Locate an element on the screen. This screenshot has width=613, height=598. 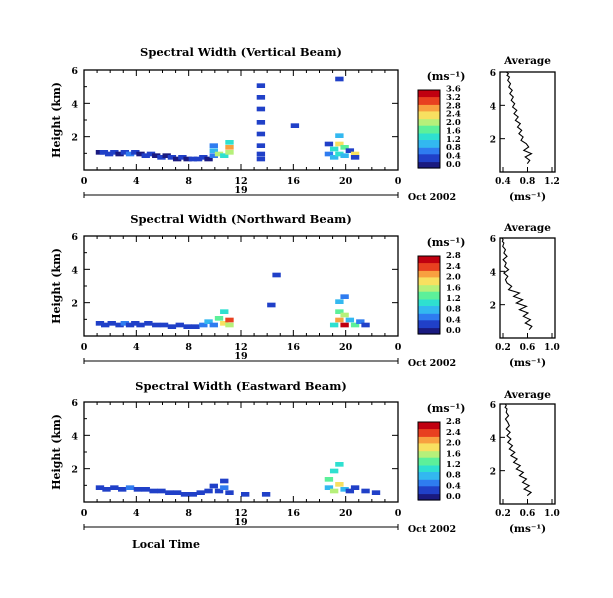
colorbar-frame is located at coordinates (429, 295).